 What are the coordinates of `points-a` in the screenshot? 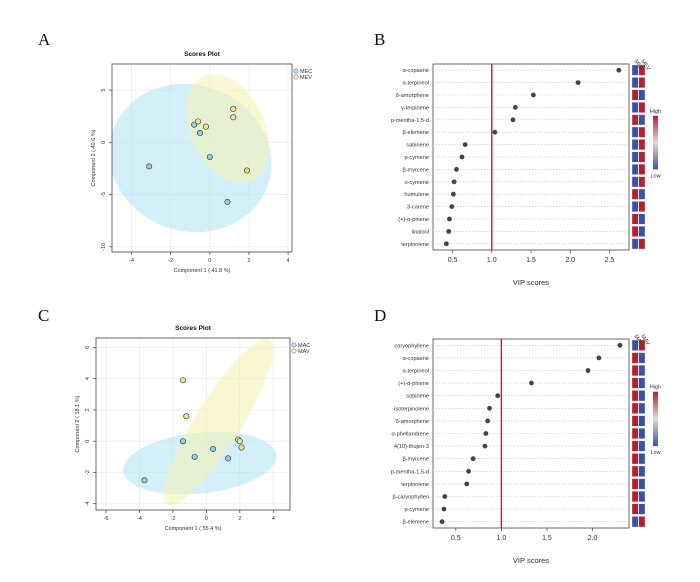 It's located at (198, 155).